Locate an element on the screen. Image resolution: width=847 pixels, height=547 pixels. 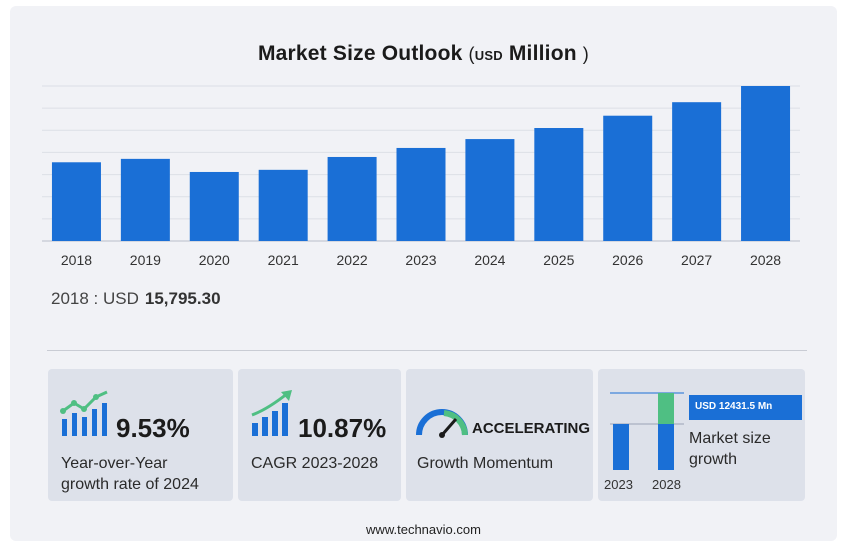
market-size-label-line1: Market size is located at coordinates (730, 438).